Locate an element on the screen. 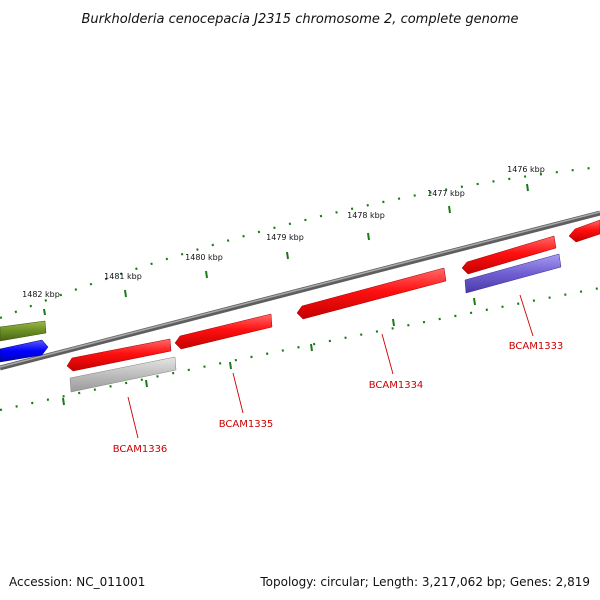 The width and height of the screenshot is (600, 600). gene-label: BCAM1336 is located at coordinates (140, 449).